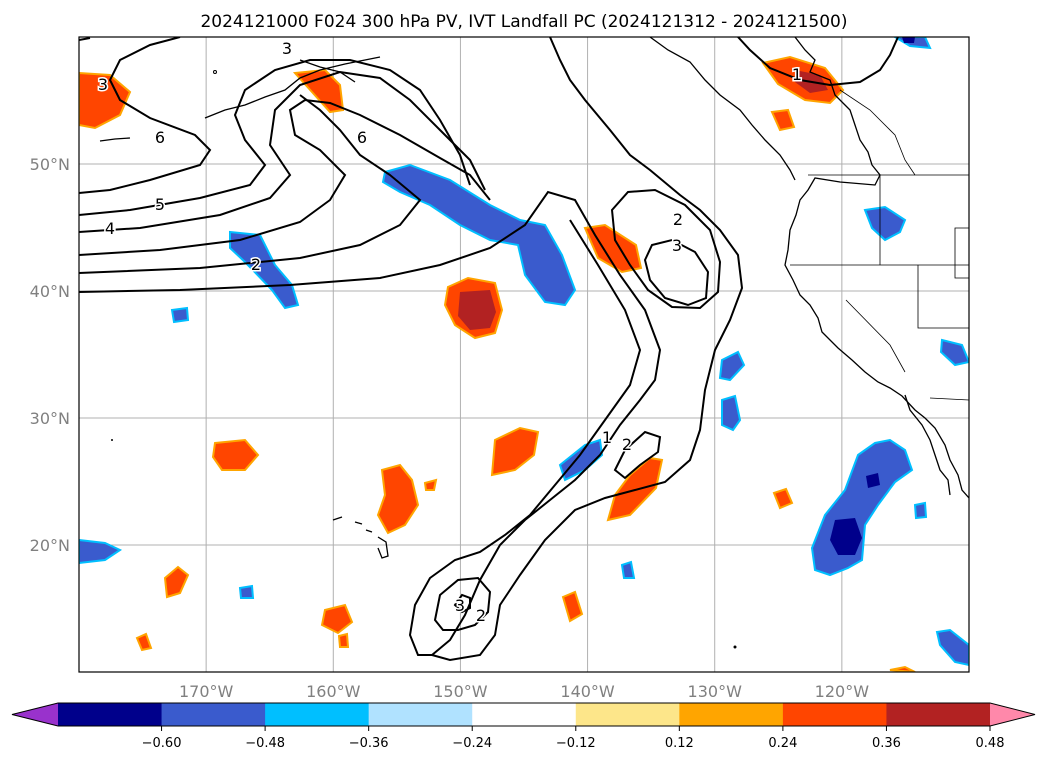 Image resolution: width=1047 pixels, height=765 pixels. What do you see at coordinates (50, 291) in the screenshot?
I see `latitude-tick-label: 40°N` at bounding box center [50, 291].